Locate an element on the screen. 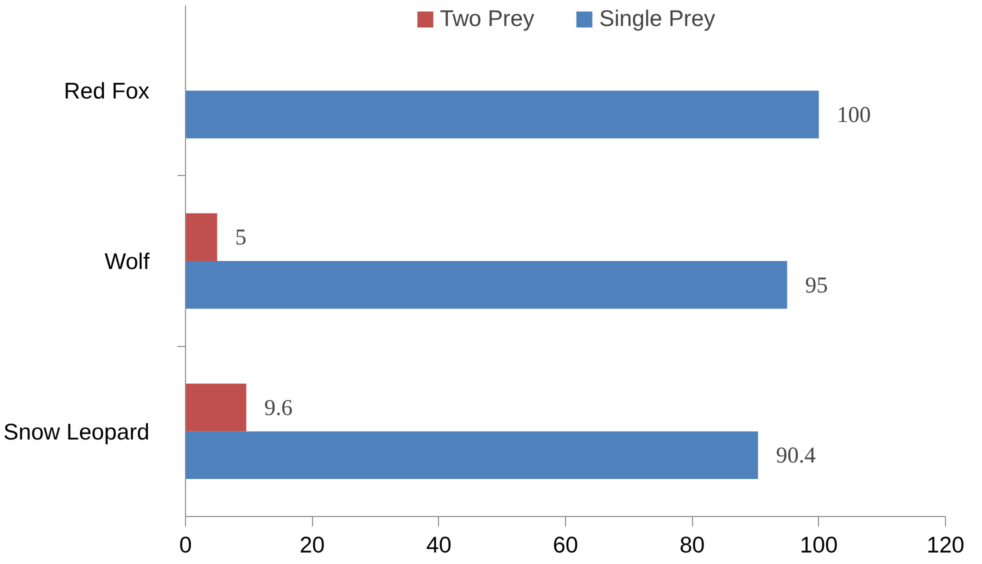 The image size is (982, 564). y-tick-label: Red Fox is located at coordinates (107, 91).